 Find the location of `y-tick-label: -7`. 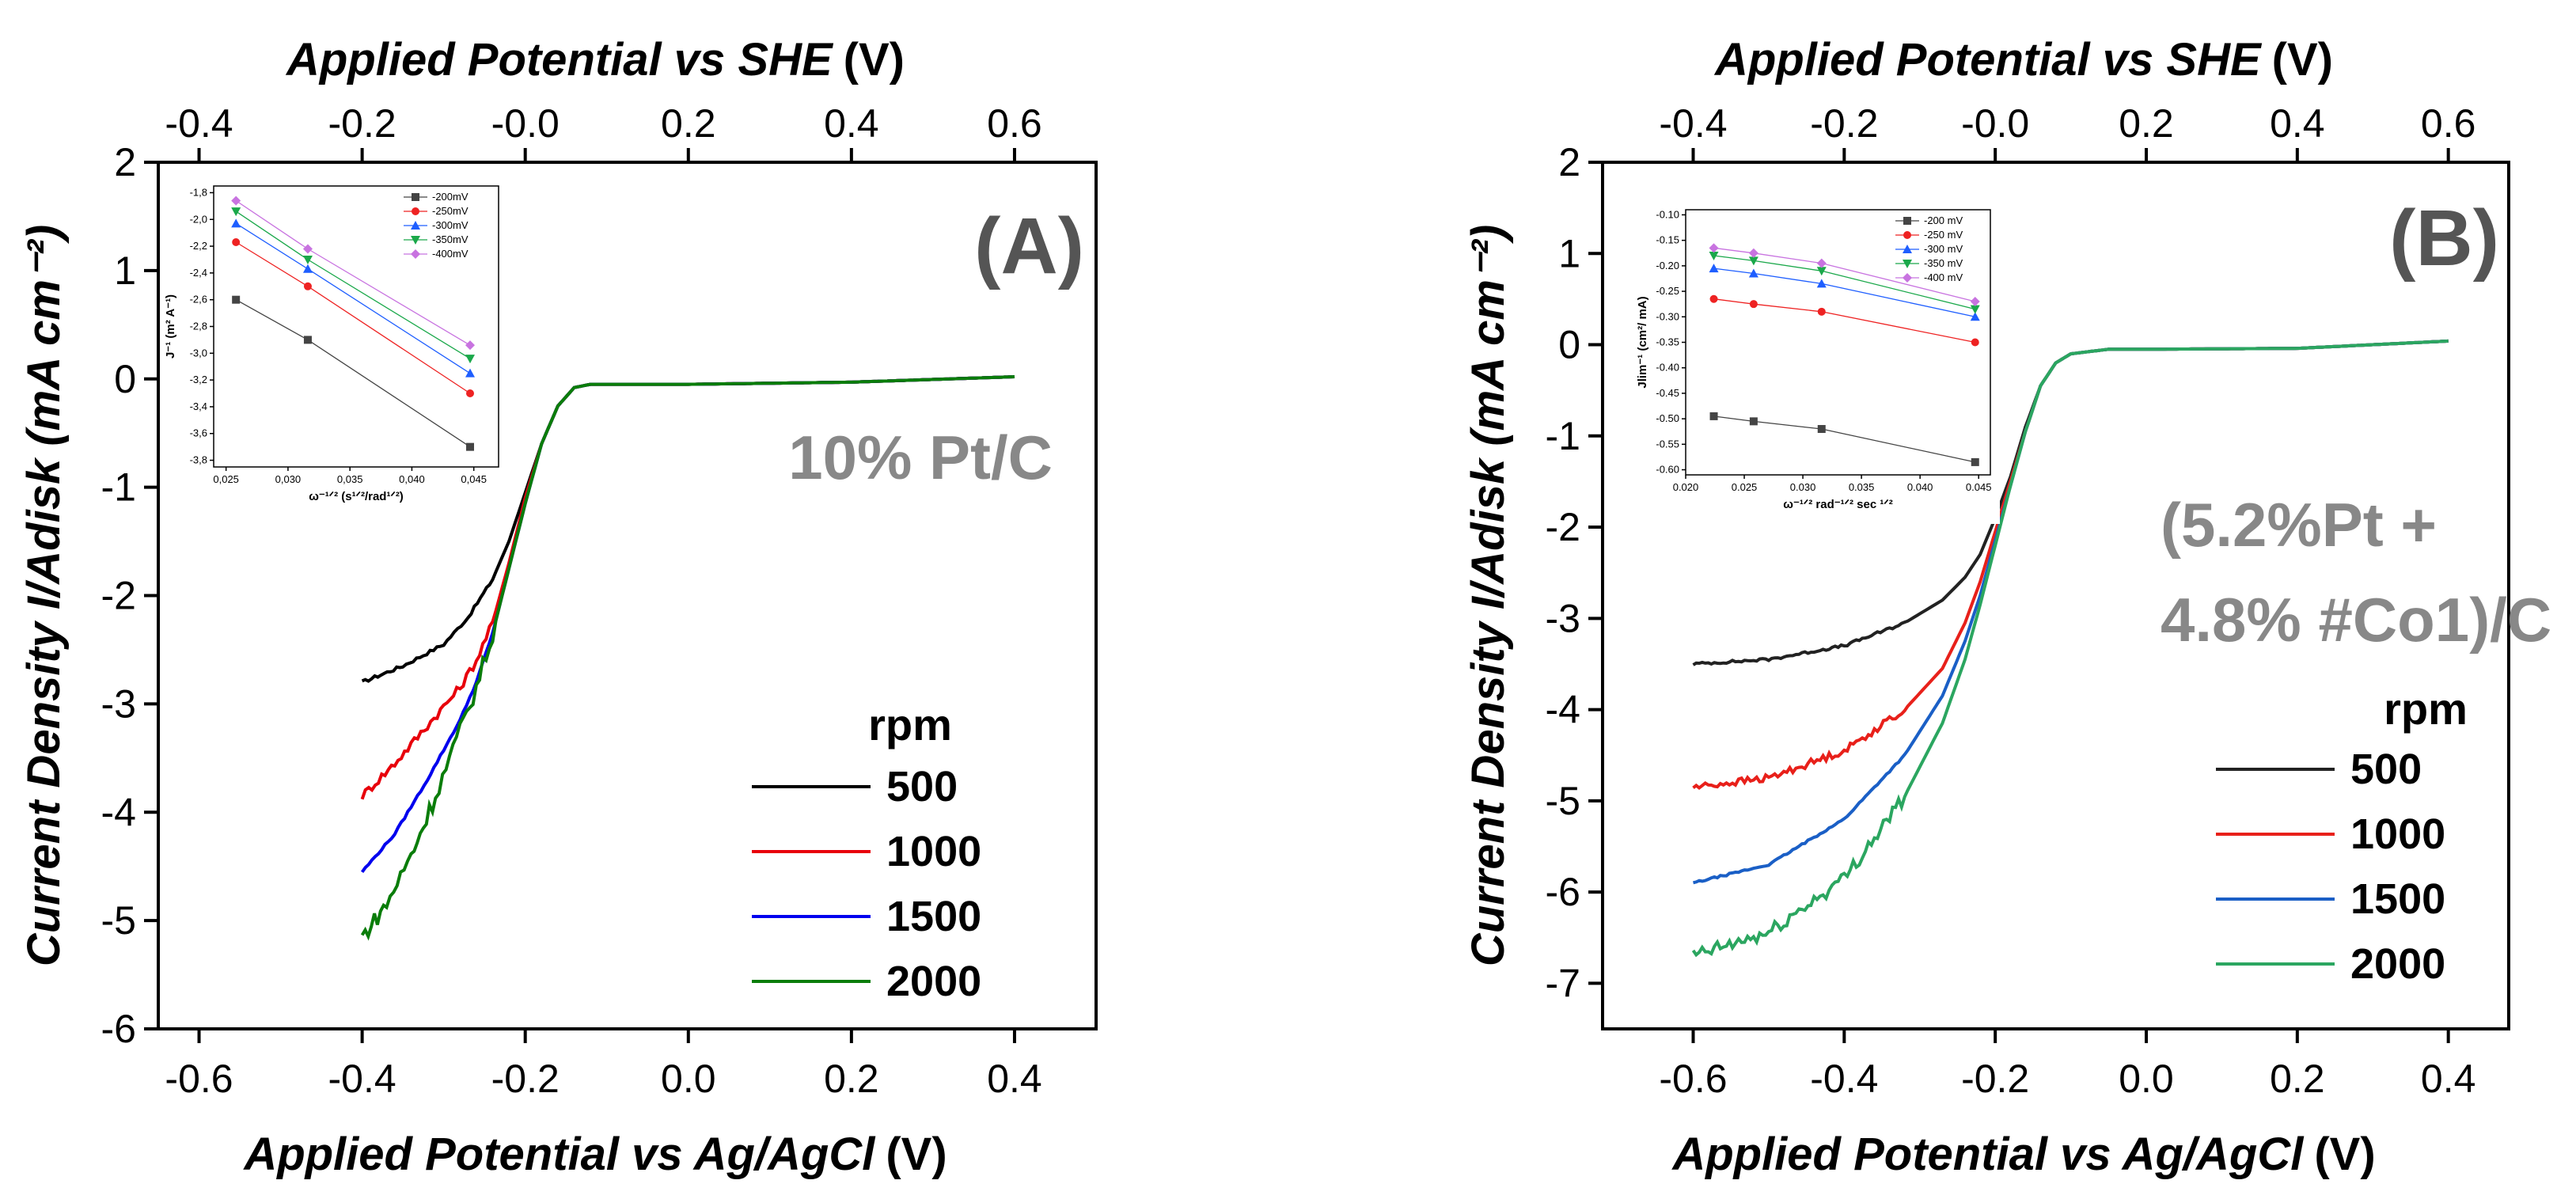

y-tick-label: -7 is located at coordinates (1563, 983).